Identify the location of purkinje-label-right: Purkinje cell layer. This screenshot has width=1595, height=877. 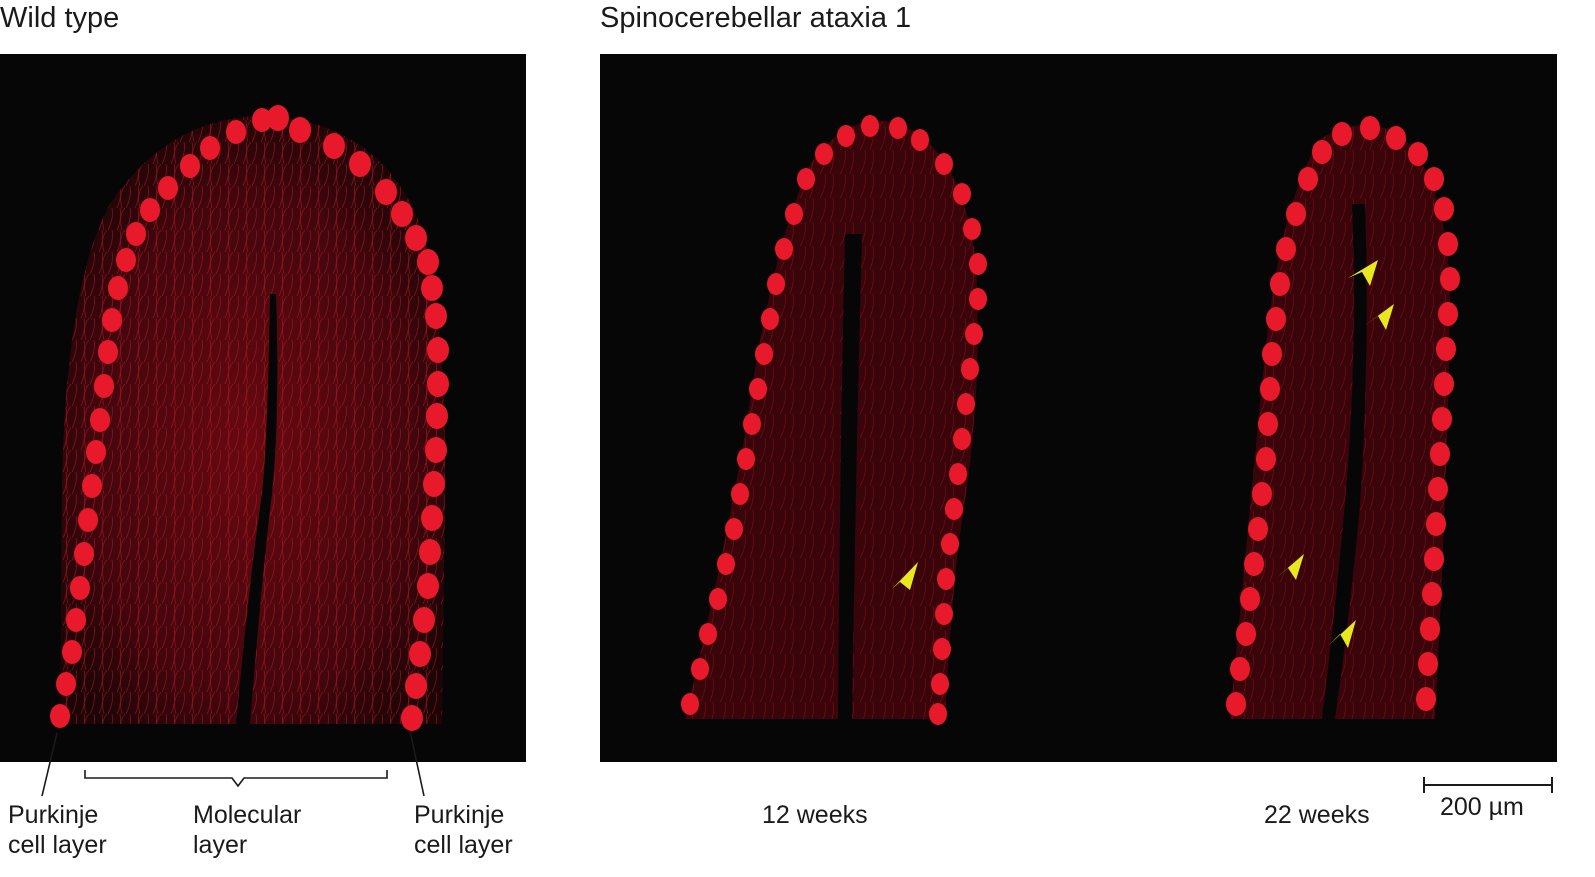
(463, 830).